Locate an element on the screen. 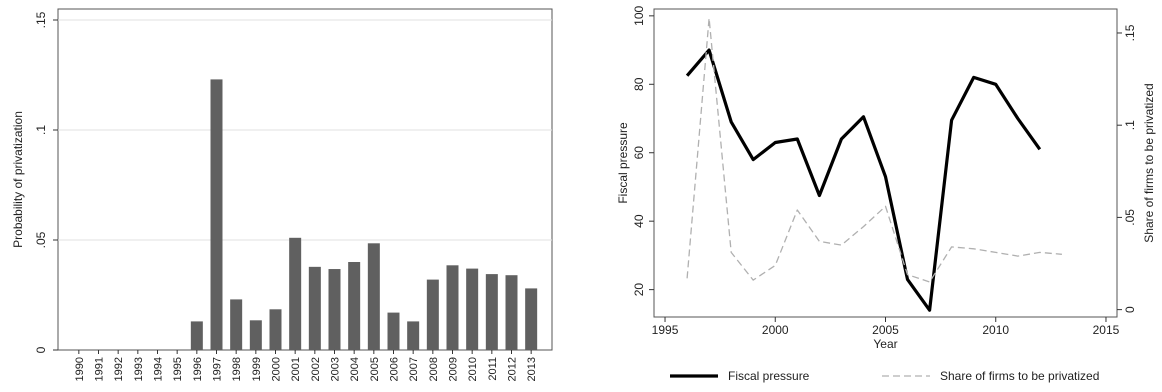 This screenshot has height=392, width=1162. bar-2006 is located at coordinates (393, 331).